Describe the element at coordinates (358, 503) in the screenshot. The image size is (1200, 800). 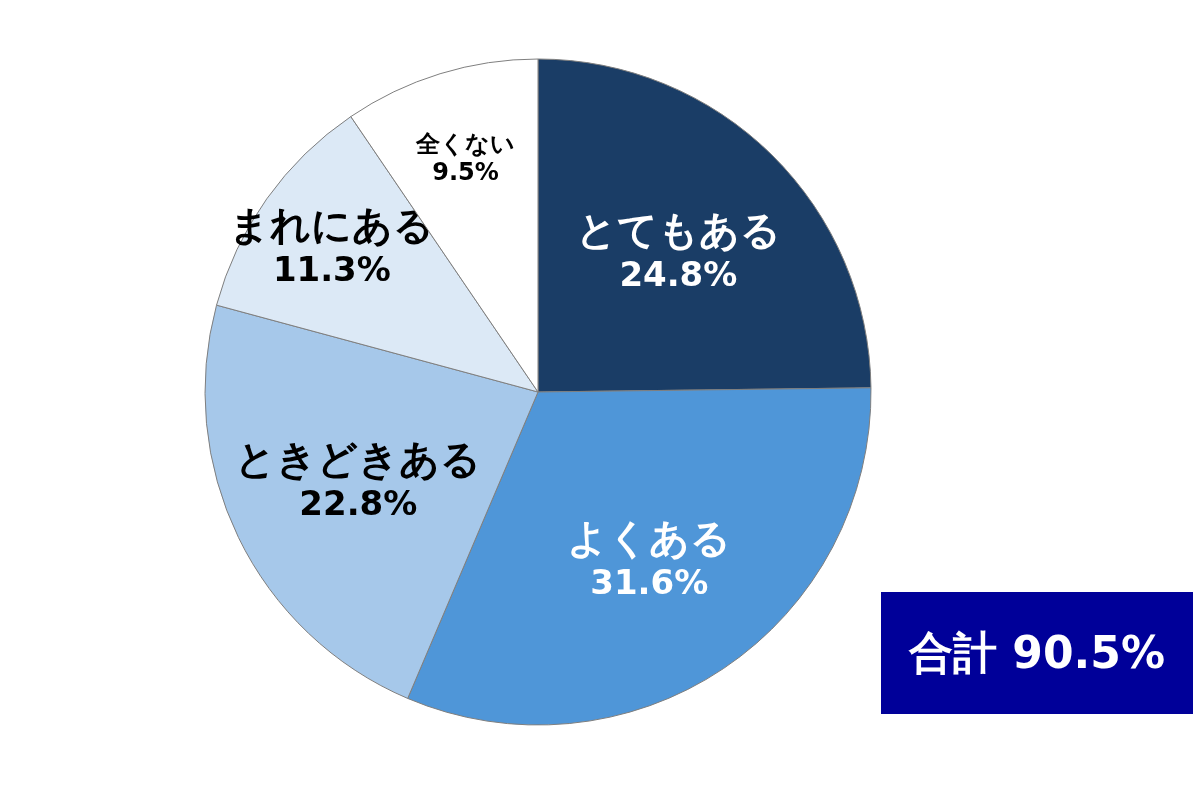
I see `data-label: 22.8%` at that location.